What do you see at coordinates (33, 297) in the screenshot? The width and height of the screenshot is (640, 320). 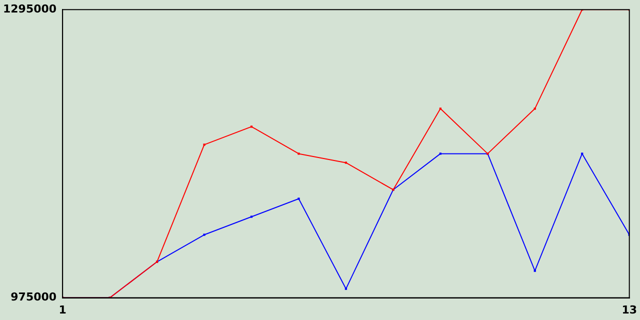 I see `y-tick-label: 975000` at bounding box center [33, 297].